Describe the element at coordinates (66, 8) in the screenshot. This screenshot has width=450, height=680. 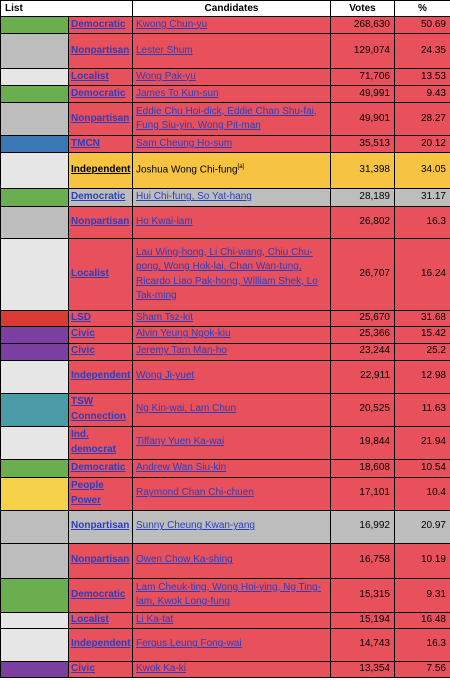
I see `list-header: List` at that location.